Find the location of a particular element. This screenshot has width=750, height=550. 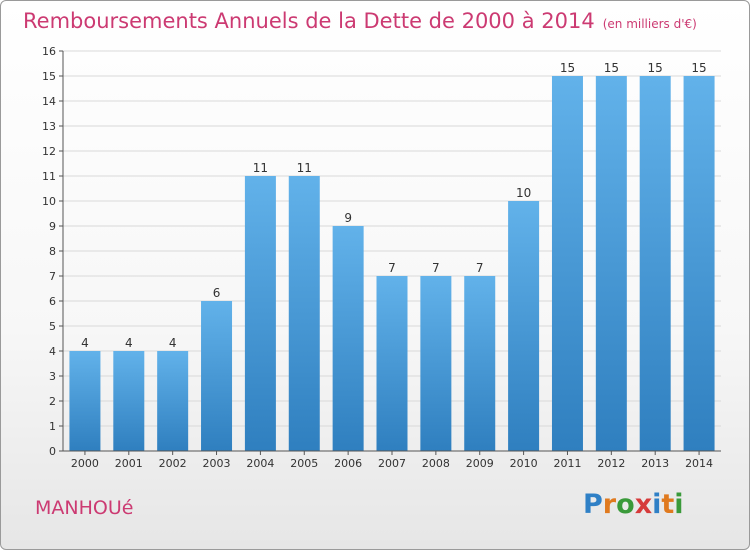

chart-unit: (en milliers d'€) is located at coordinates (649, 24).